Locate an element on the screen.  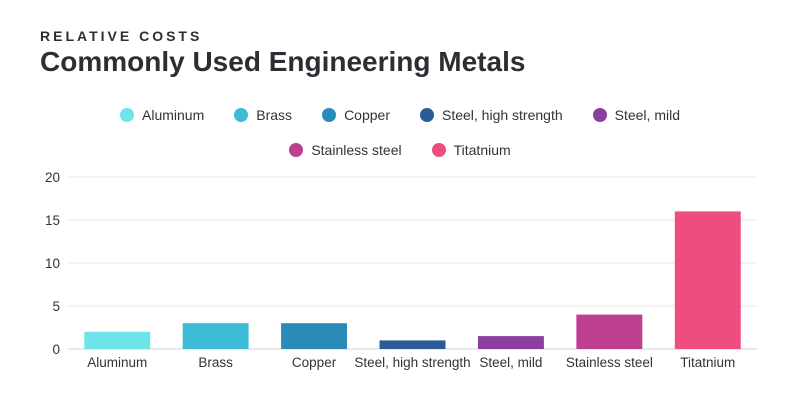
legend-row-2: Stainless steel Titatnium is located at coordinates (400, 150).